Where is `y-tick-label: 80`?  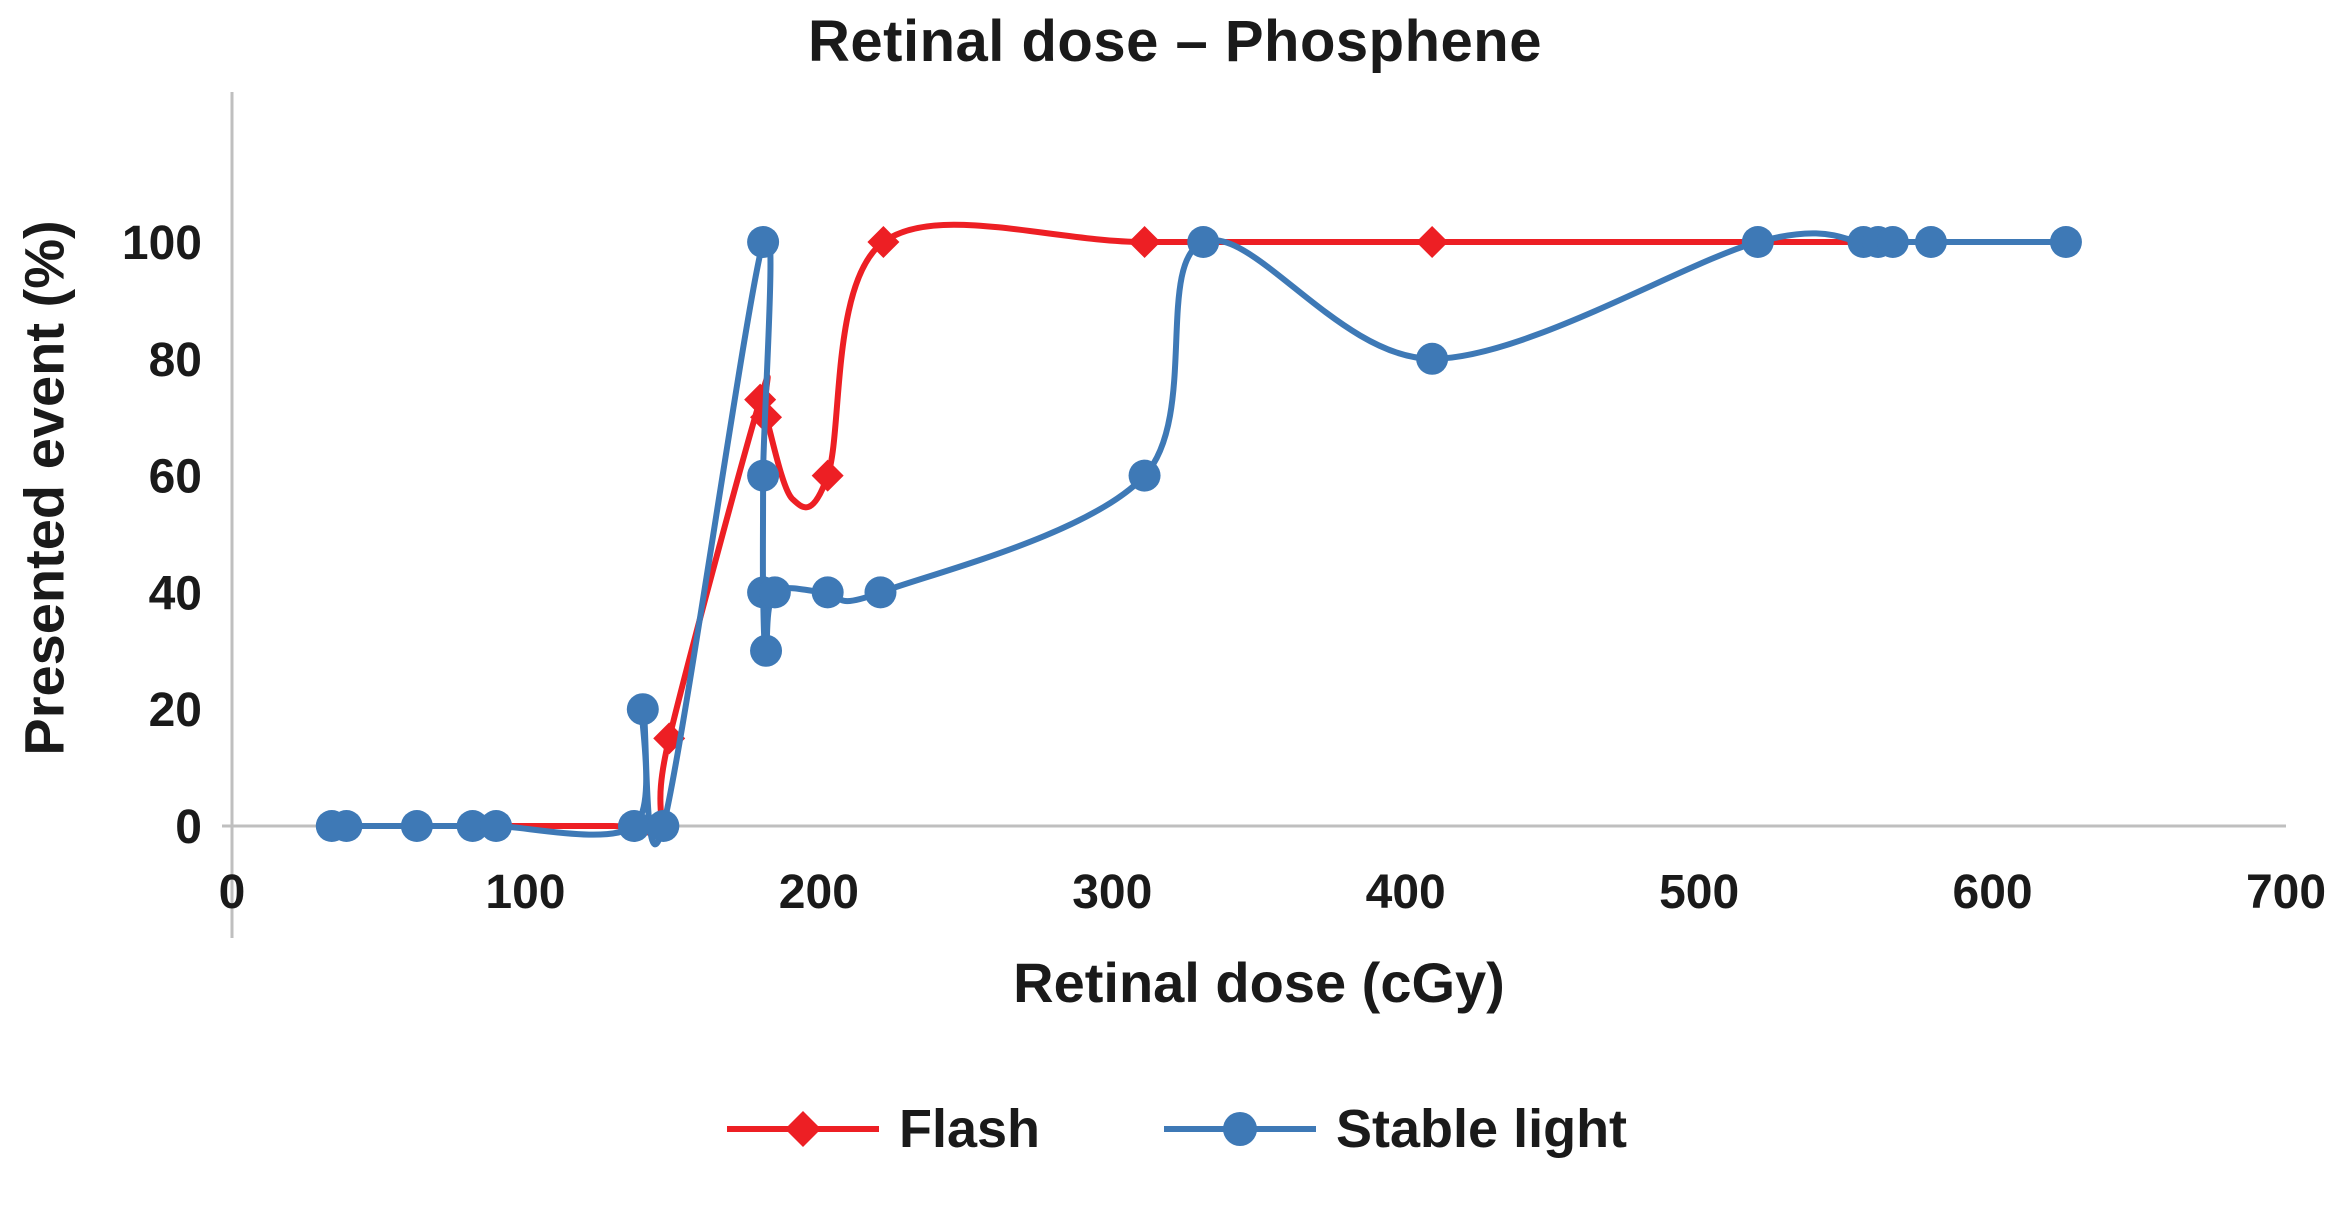 y-tick-label: 80 is located at coordinates (175, 360).